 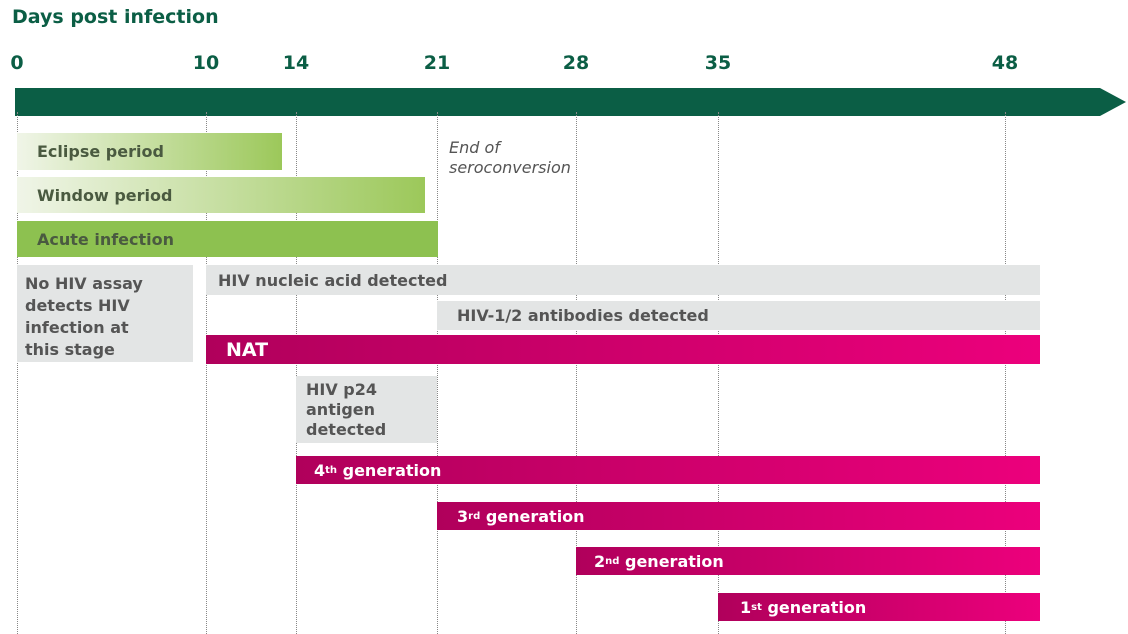 I want to click on p24-box: HIV p24 antigen detected, so click(x=366, y=409).